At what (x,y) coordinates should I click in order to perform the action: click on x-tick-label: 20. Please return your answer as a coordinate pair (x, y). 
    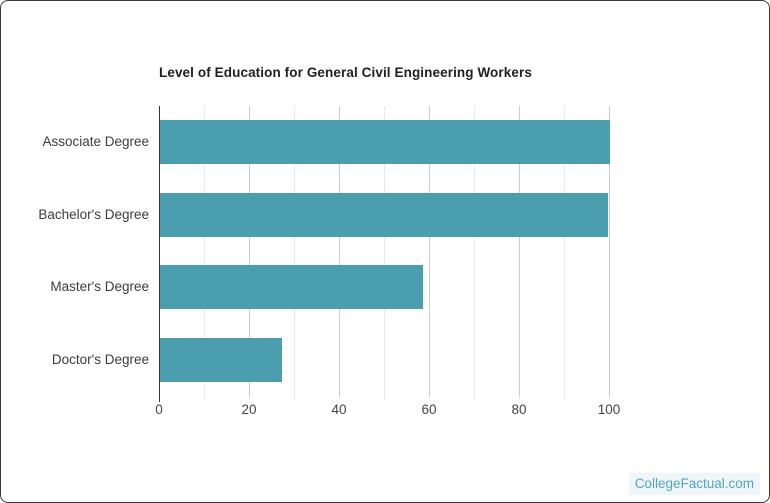
    Looking at the image, I should click on (249, 409).